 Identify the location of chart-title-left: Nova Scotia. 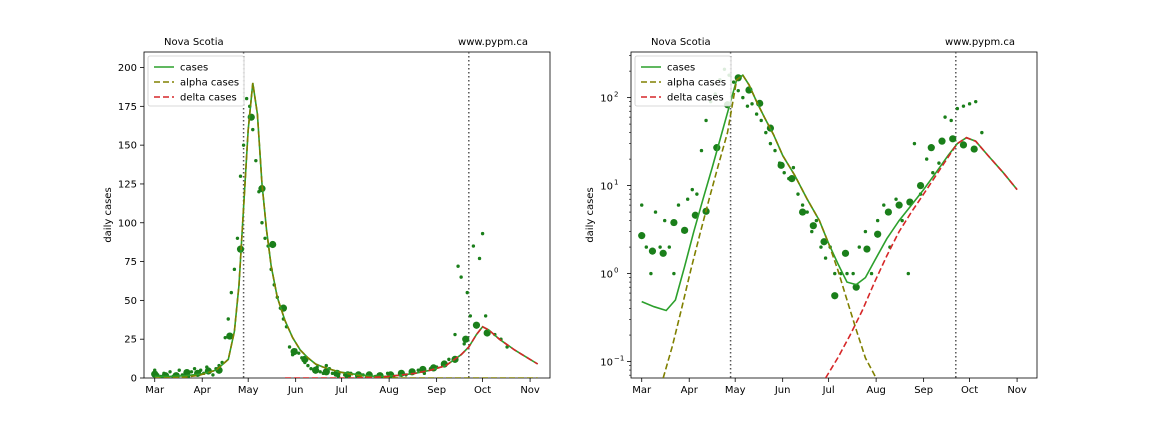
(681, 42).